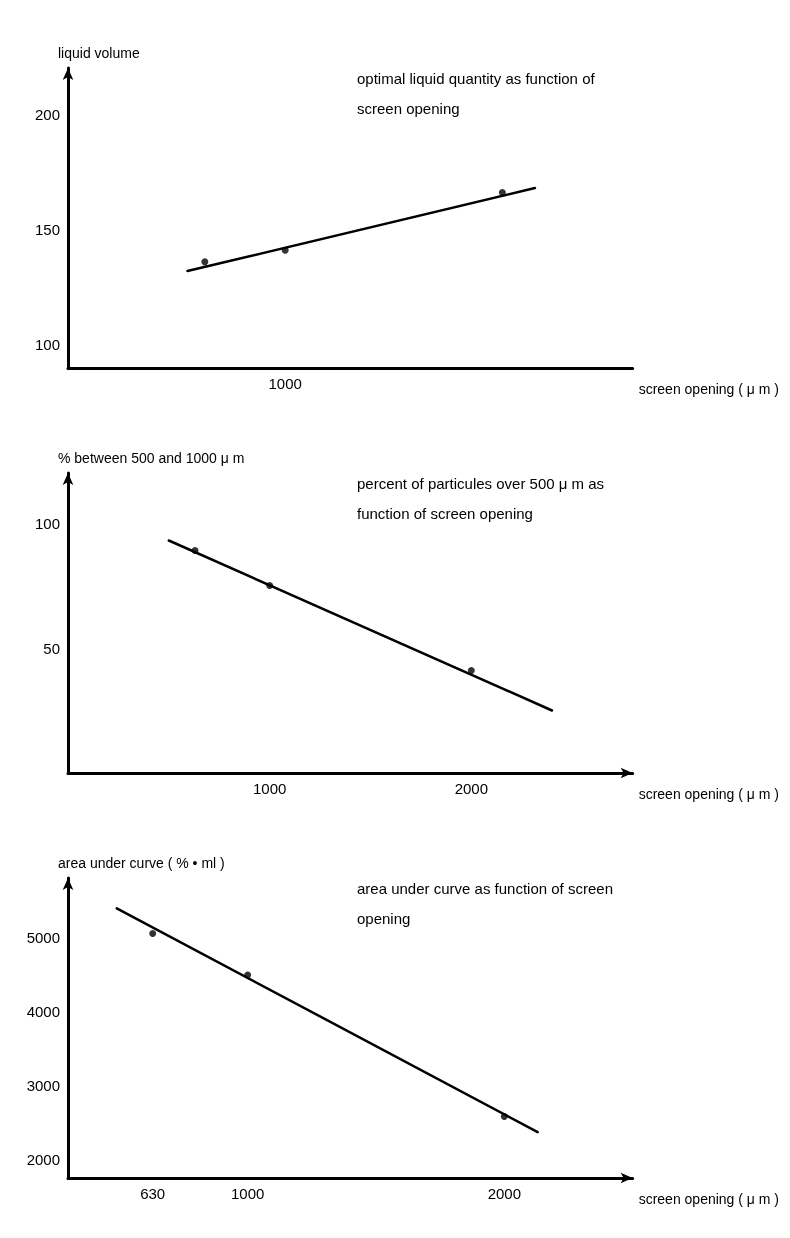 The width and height of the screenshot is (790, 1238). I want to click on y-axis-title: liquid volume, so click(99, 53).